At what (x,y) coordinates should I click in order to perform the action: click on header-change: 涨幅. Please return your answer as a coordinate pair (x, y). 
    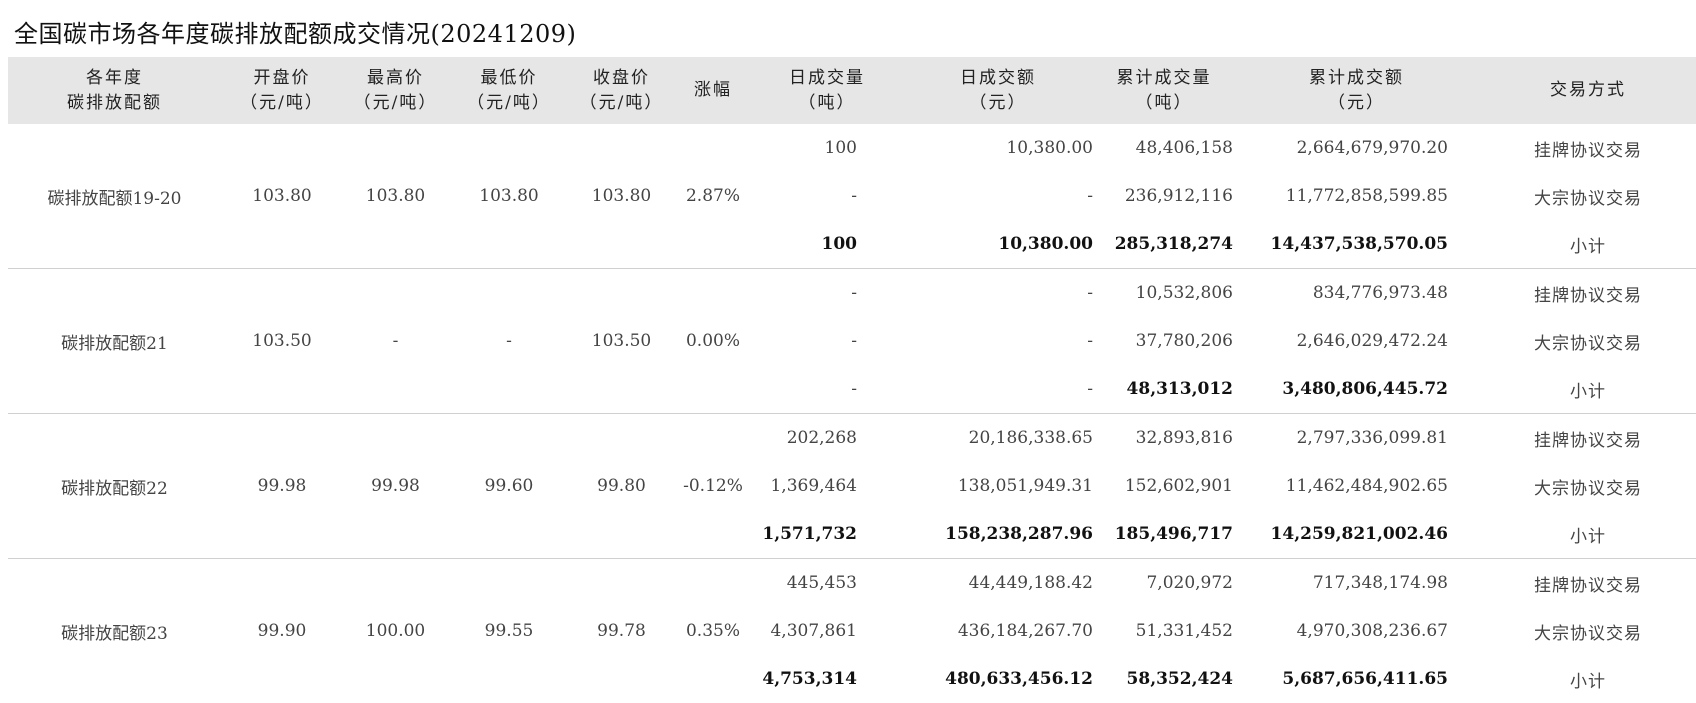
    Looking at the image, I should click on (713, 90).